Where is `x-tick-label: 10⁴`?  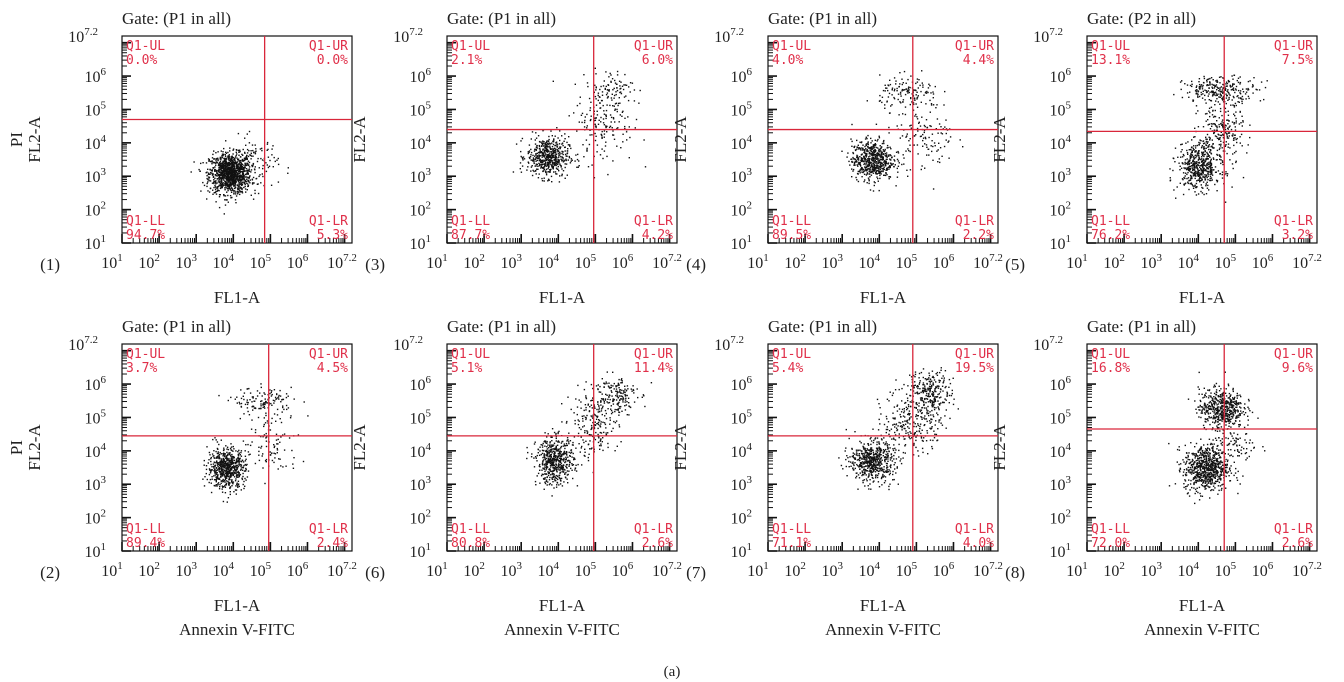 x-tick-label: 10⁴ is located at coordinates (1189, 262).